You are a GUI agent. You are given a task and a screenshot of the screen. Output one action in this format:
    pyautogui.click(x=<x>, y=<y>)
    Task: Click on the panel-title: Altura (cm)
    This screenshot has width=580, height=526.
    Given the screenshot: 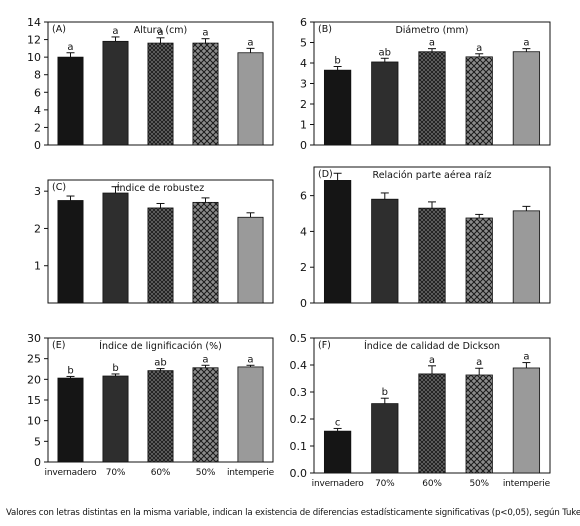 What is the action you would take?
    pyautogui.click(x=161, y=30)
    